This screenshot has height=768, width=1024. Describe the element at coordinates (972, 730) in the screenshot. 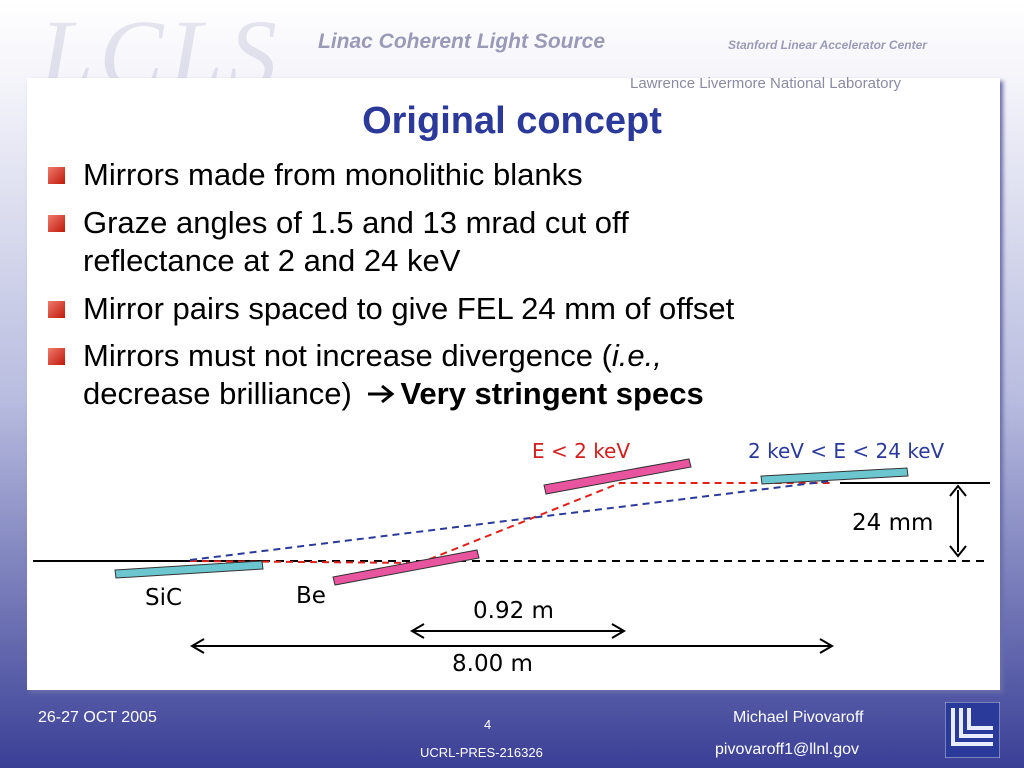

I see `lab-logo` at that location.